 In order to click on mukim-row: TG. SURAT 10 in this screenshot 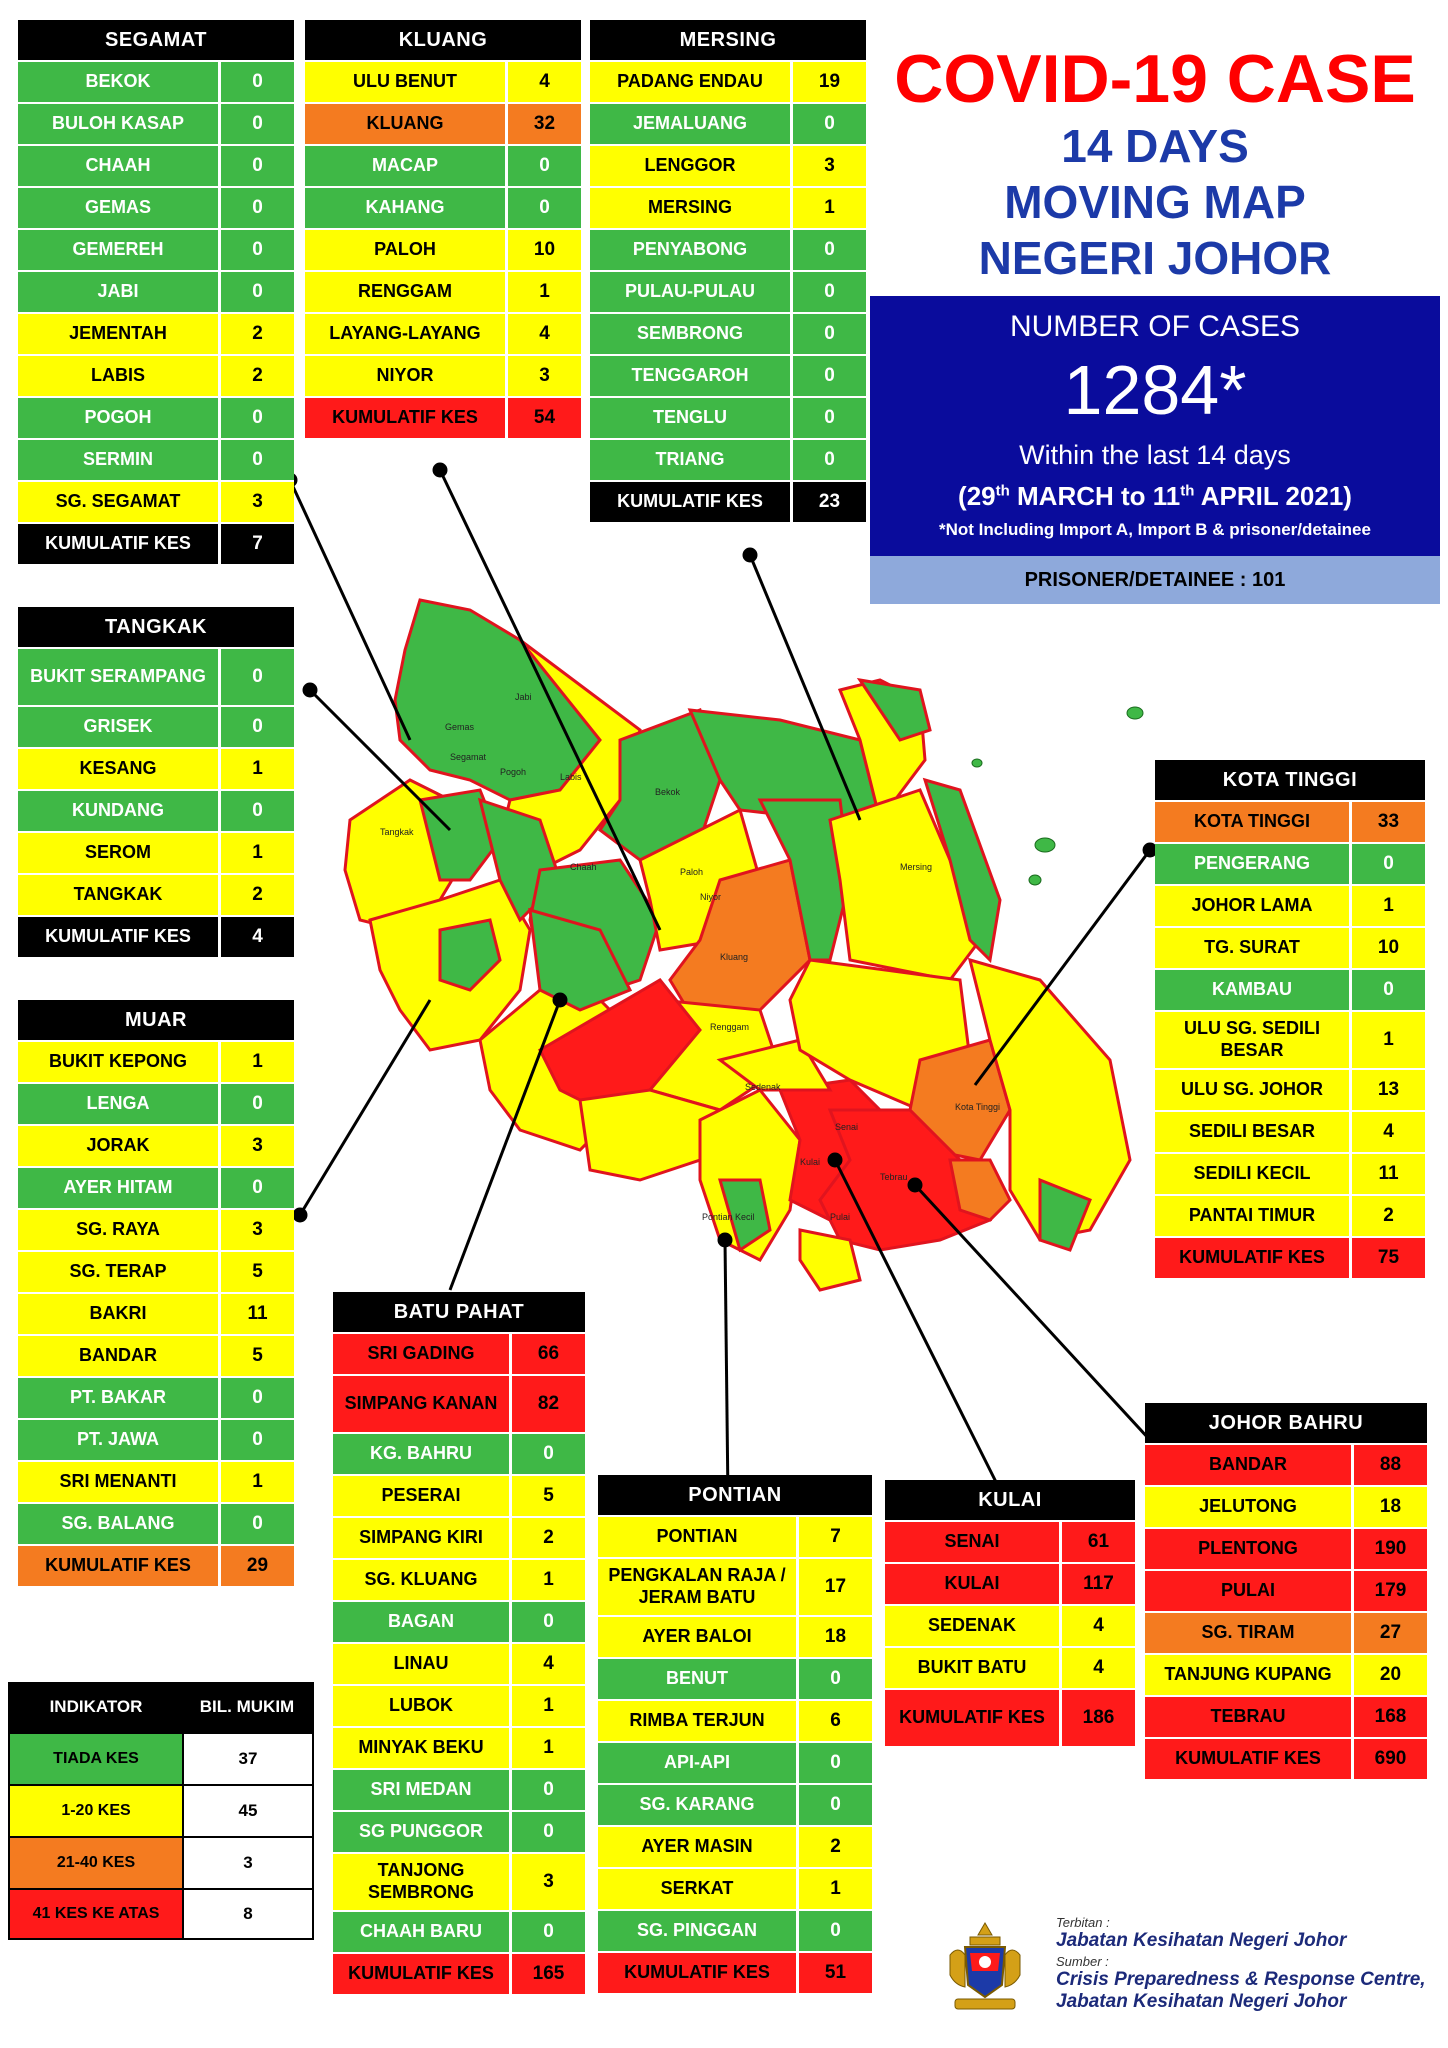, I will do `click(1290, 947)`.